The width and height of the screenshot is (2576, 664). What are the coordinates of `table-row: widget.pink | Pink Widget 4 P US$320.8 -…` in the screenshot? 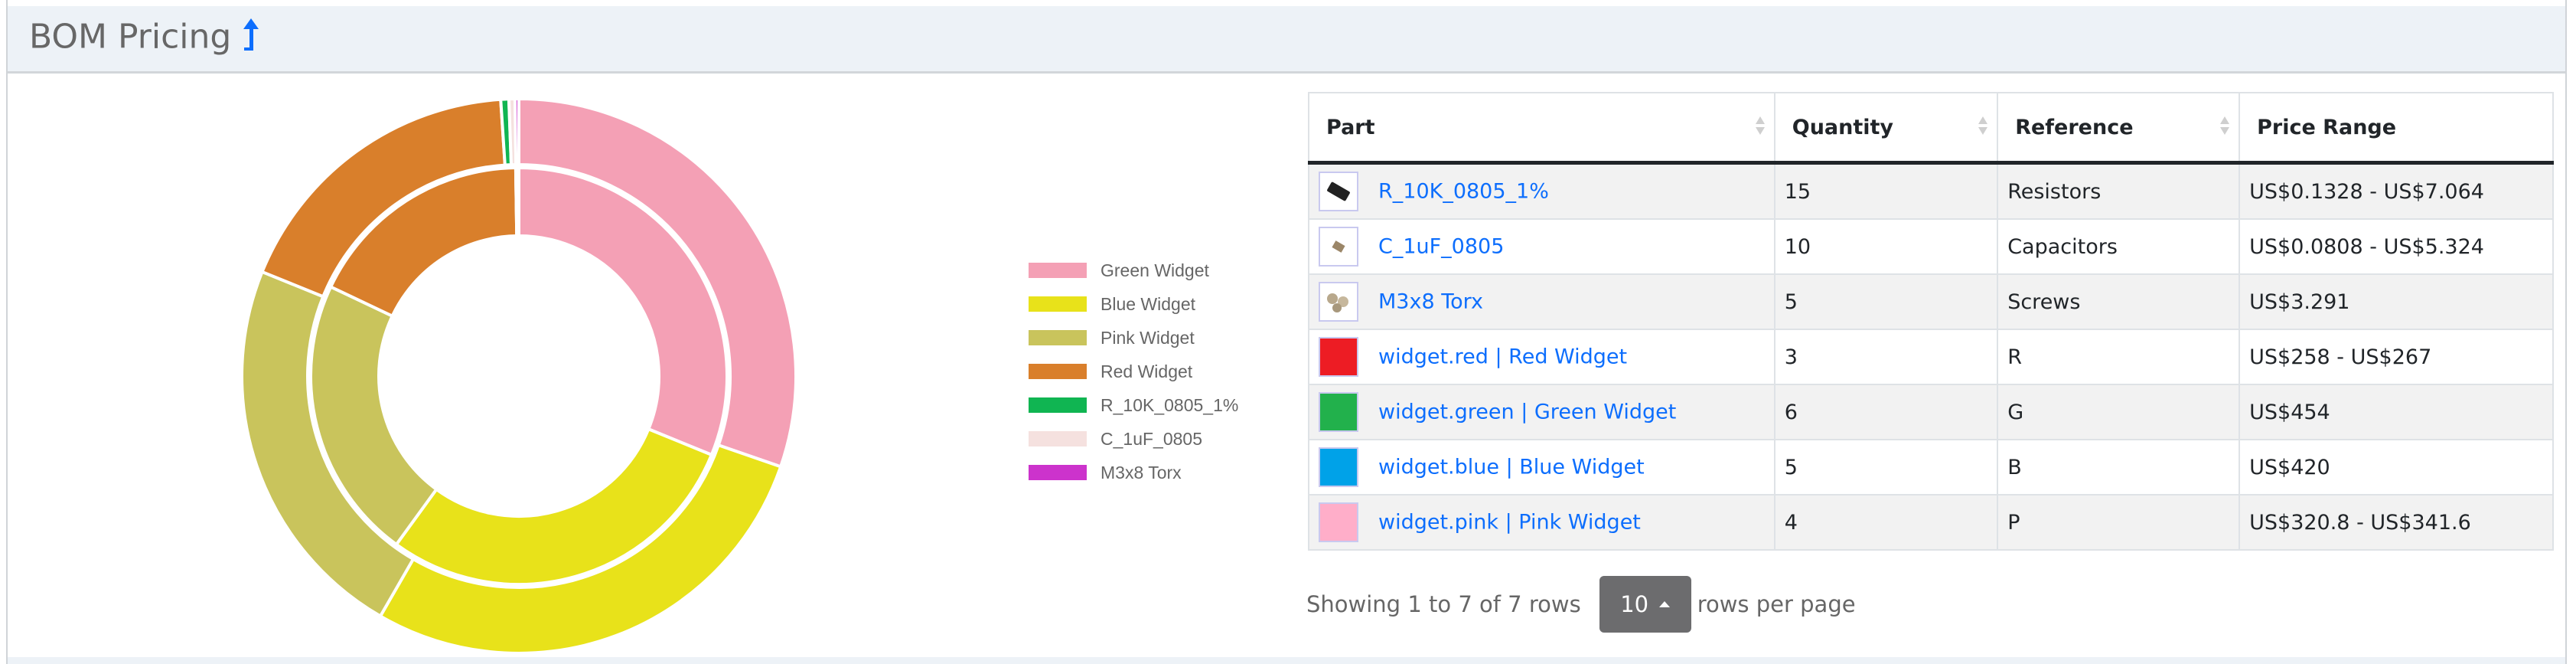 It's located at (1931, 522).